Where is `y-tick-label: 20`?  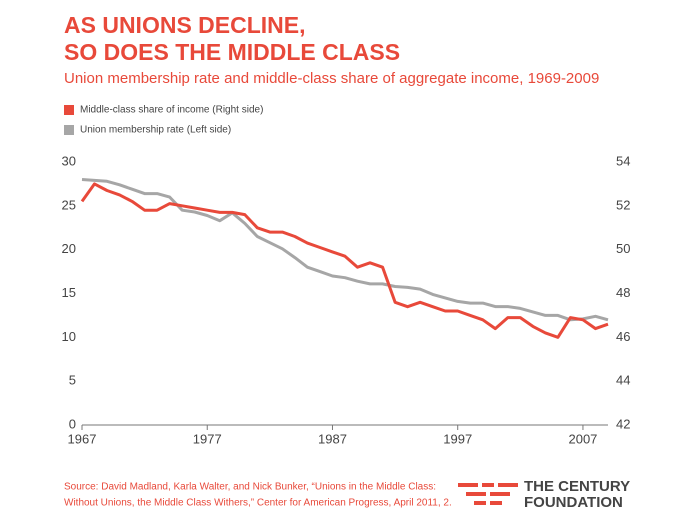
y-tick-label: 20 is located at coordinates (69, 248).